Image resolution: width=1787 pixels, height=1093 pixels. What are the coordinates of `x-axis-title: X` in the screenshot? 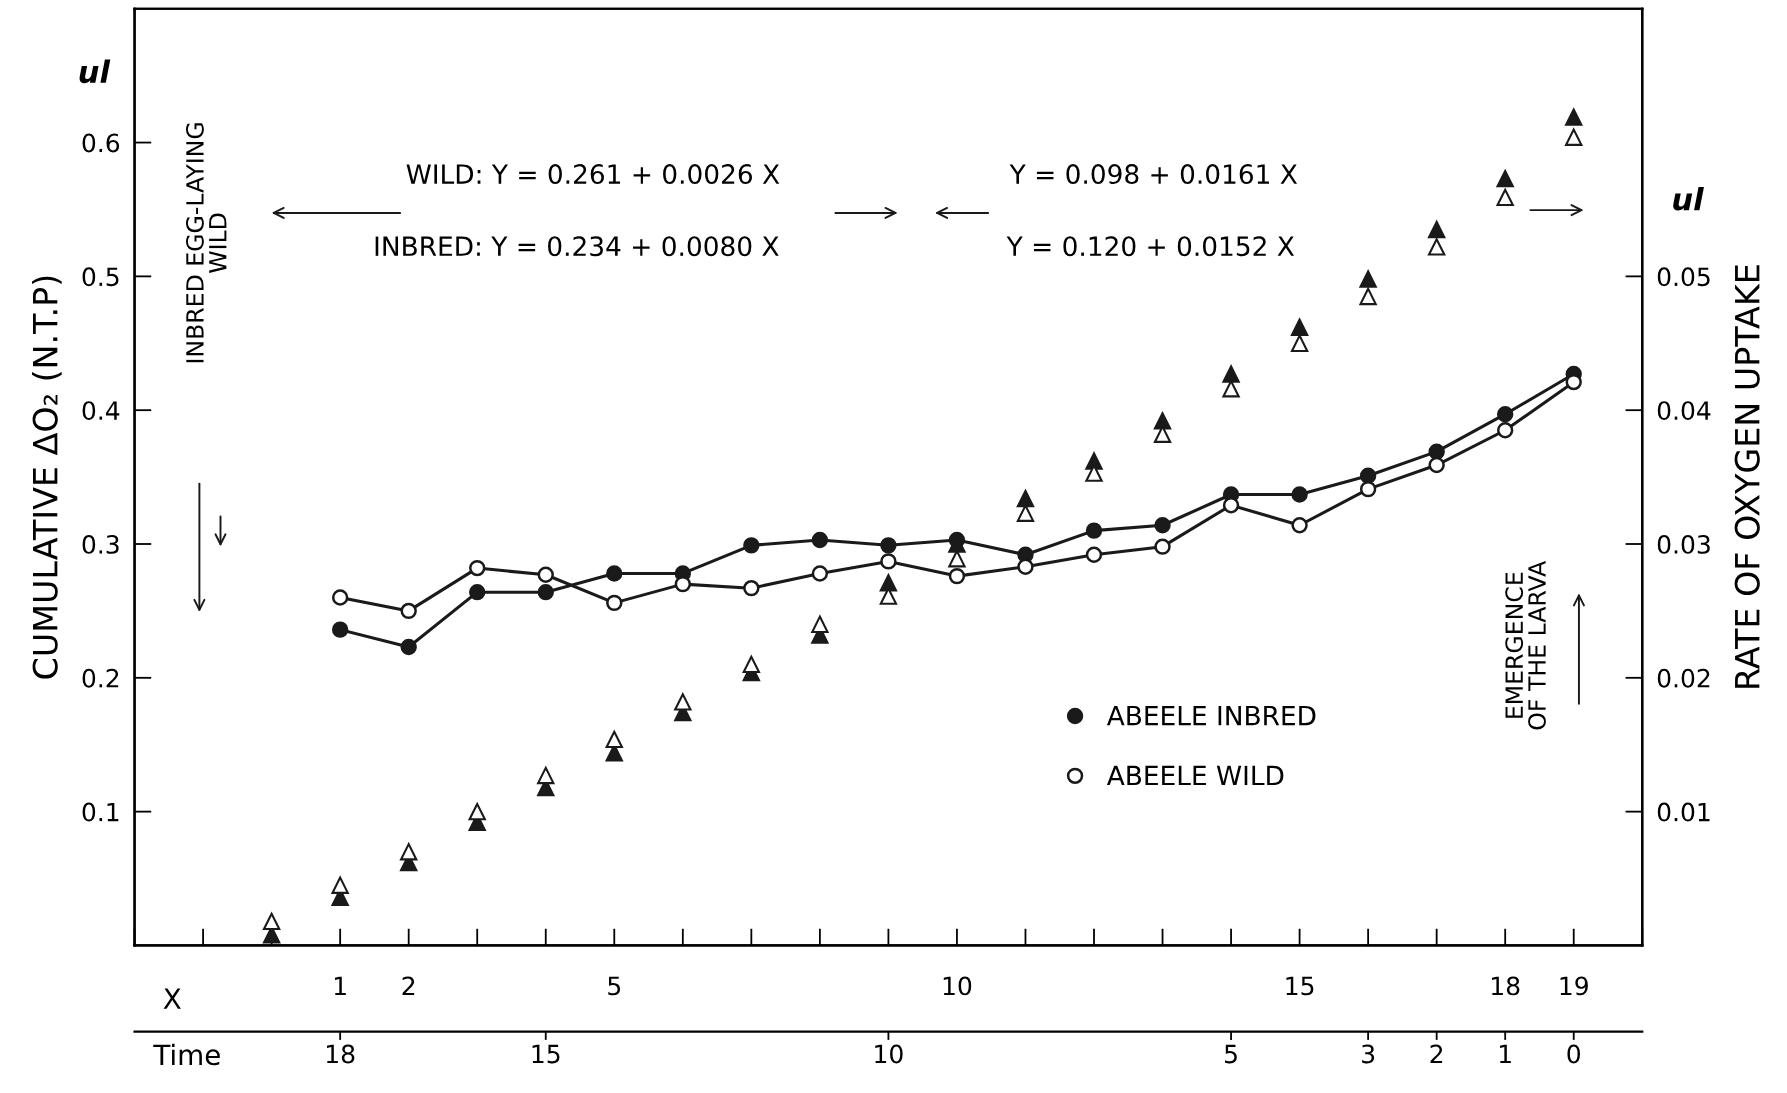 It's located at (172, 998).